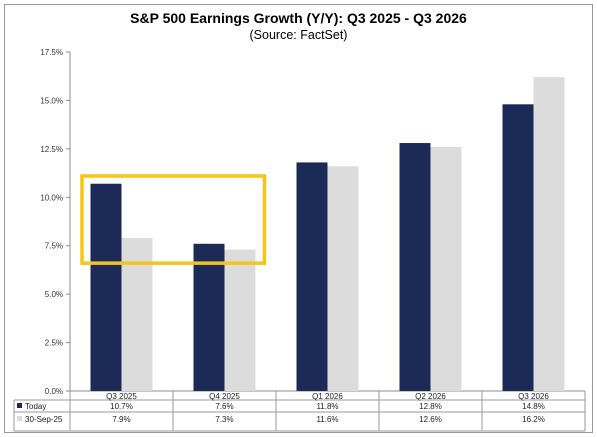 This screenshot has height=437, width=597. I want to click on y-tick-label: 17.5%, so click(51, 52).